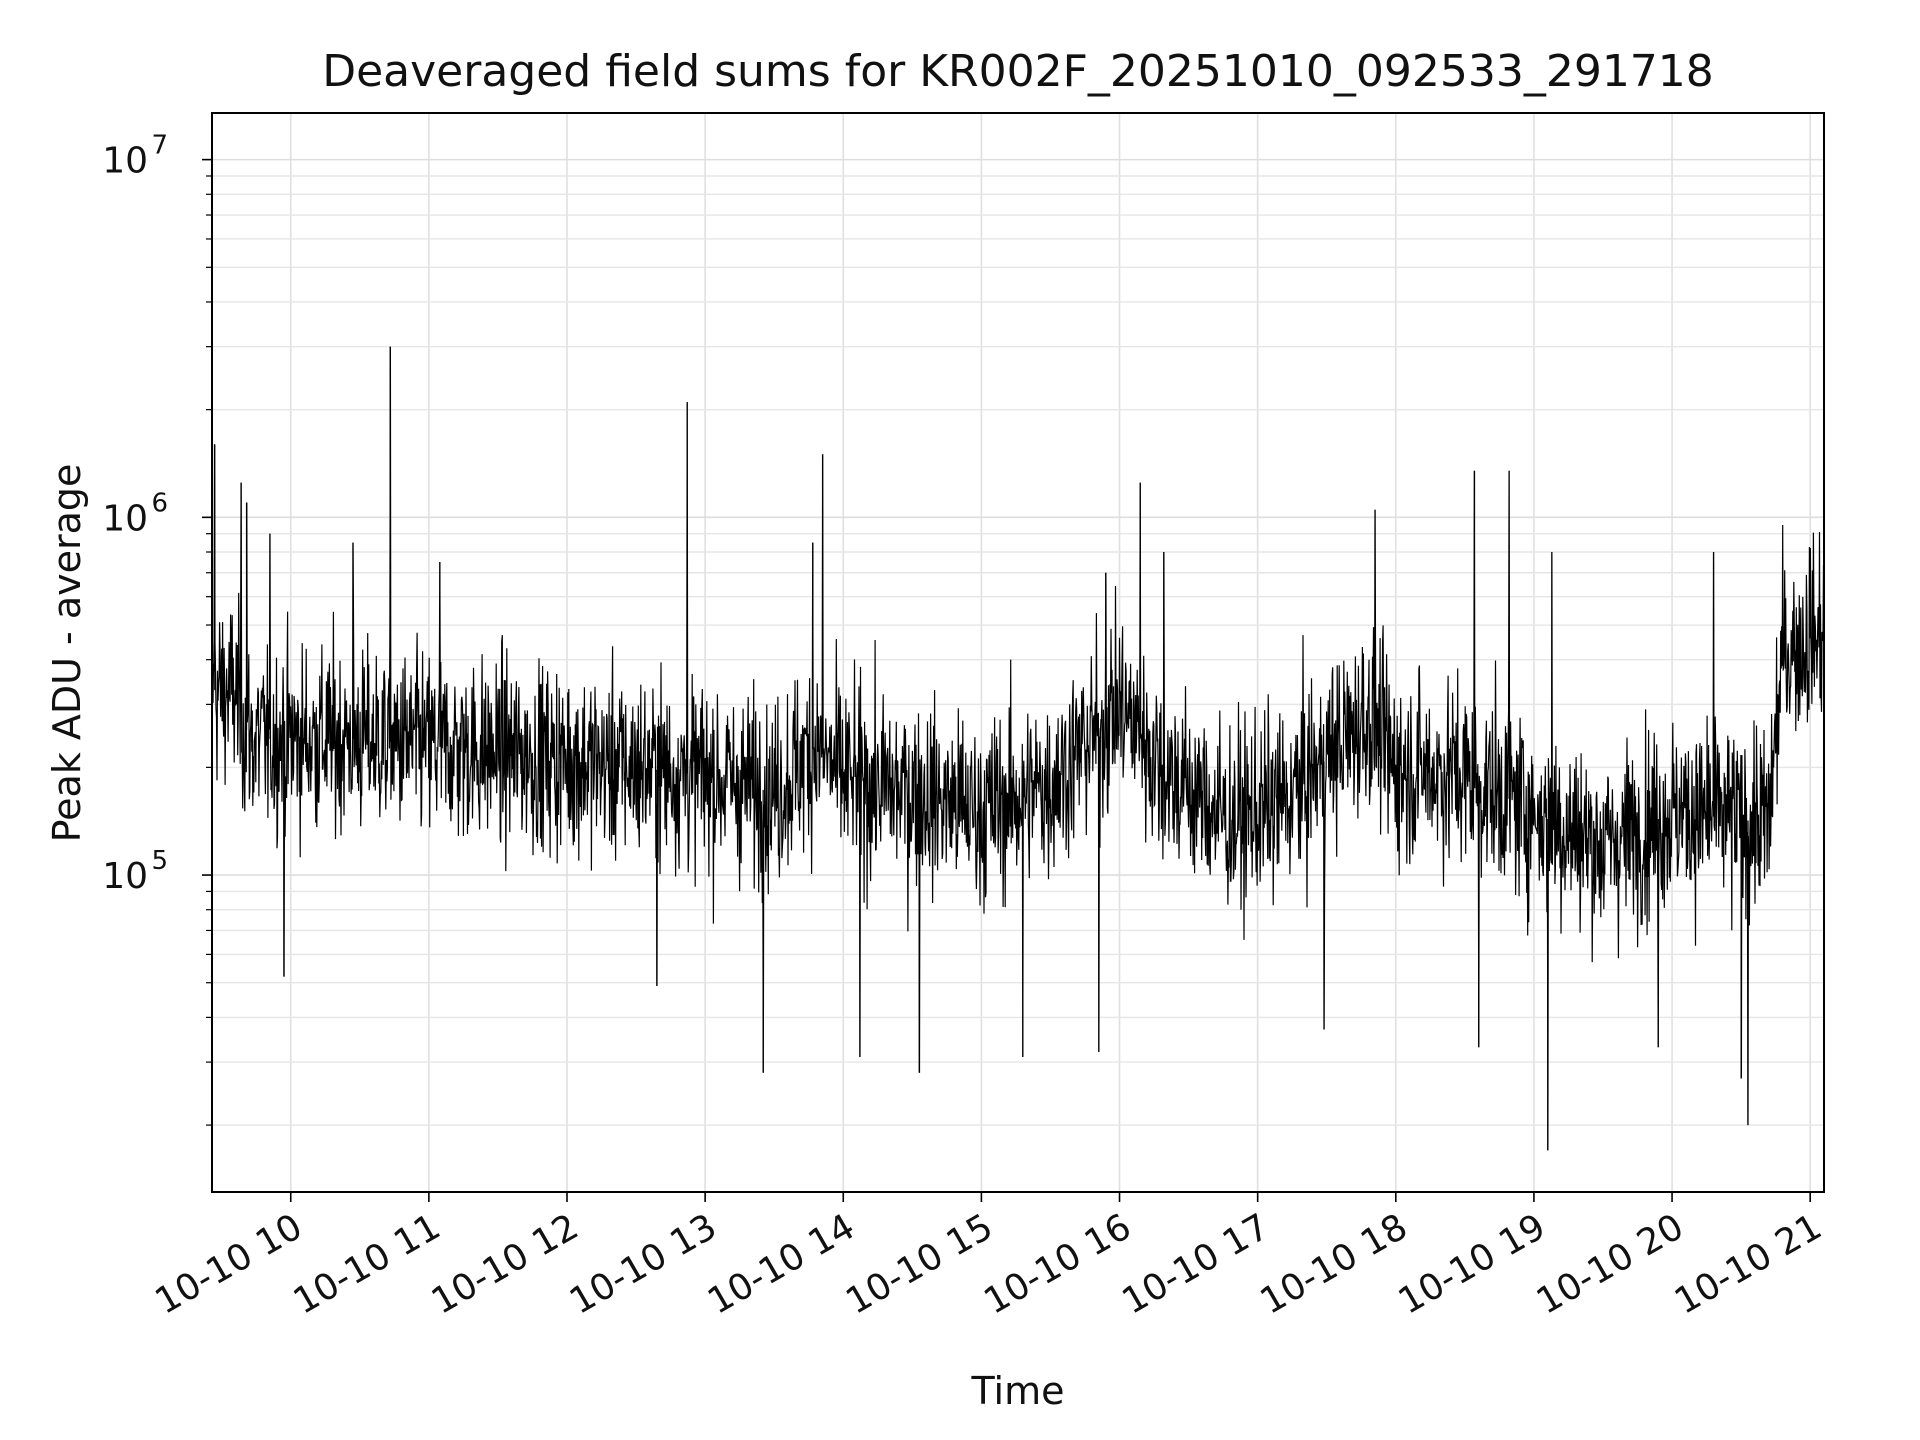  I want to click on y-tick-exponent: 6, so click(159, 503).